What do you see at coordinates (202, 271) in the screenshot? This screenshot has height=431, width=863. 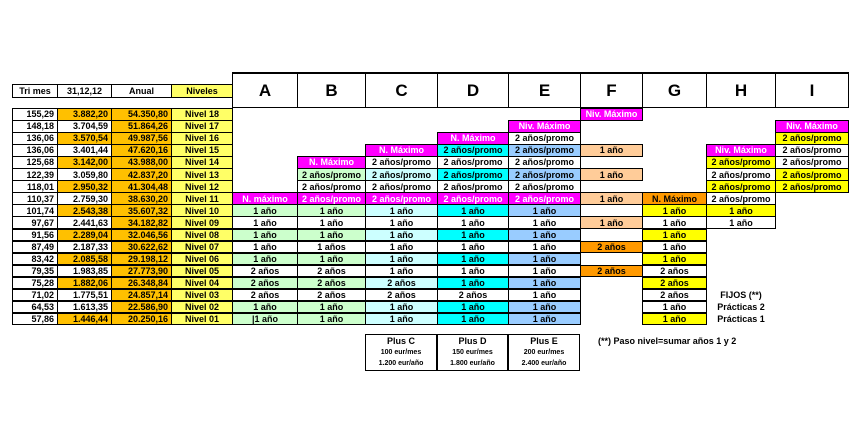 I see `left-cell: Nivel 05` at bounding box center [202, 271].